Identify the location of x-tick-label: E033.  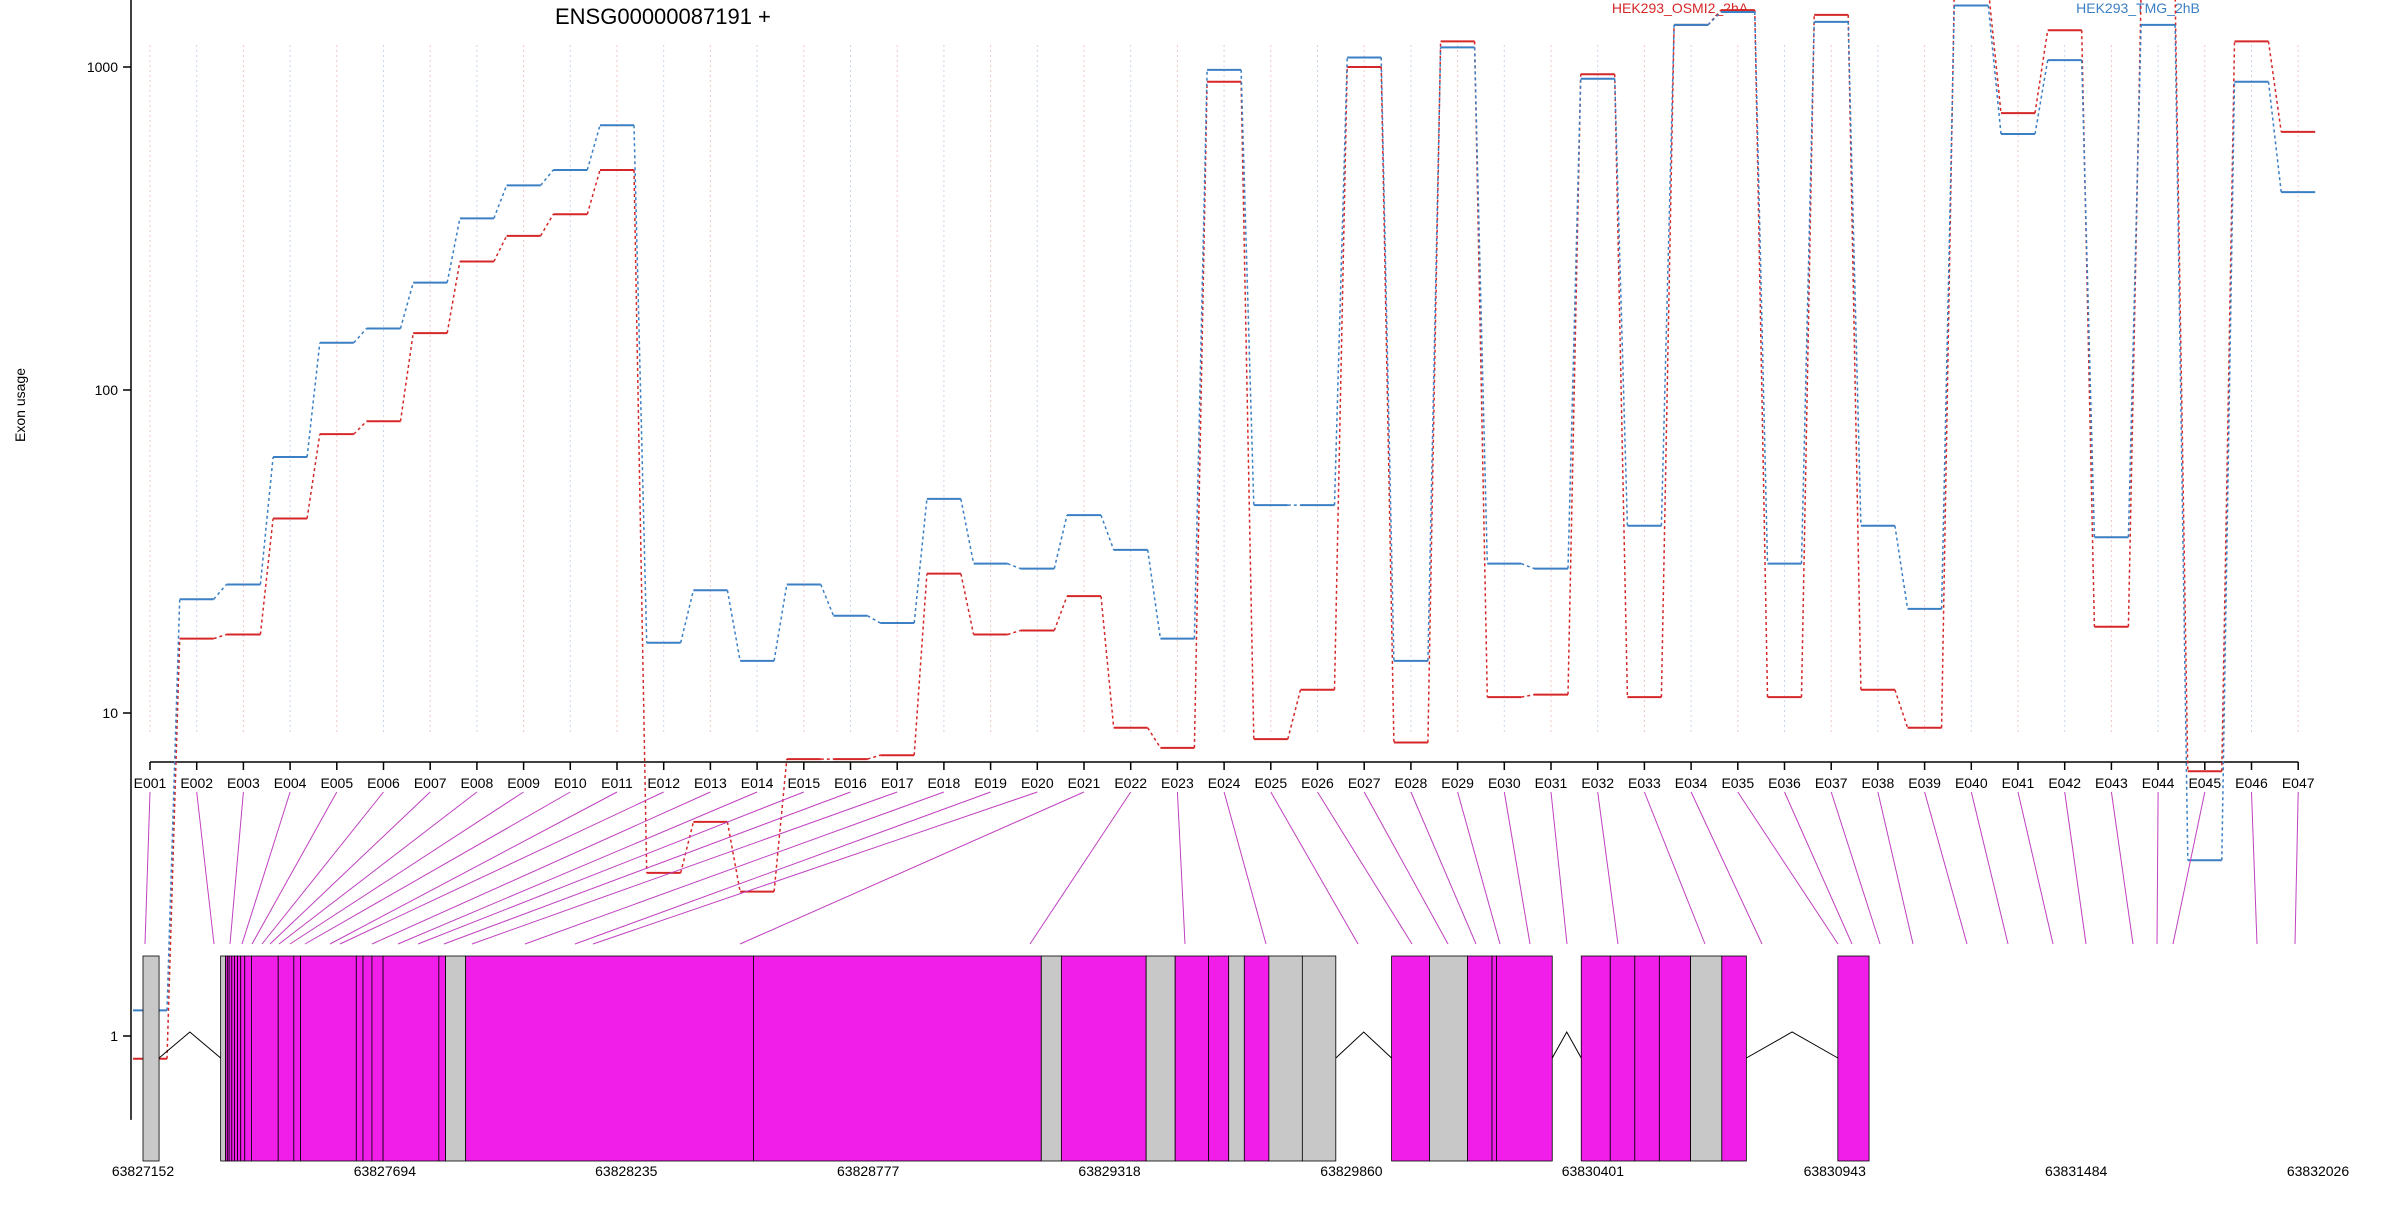
(1644, 783).